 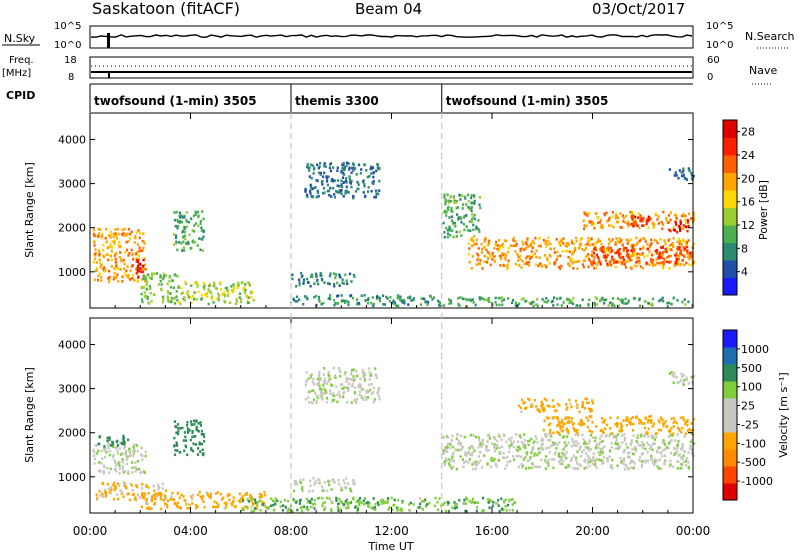 I want to click on power-colorbar-tick-label: 24, so click(x=748, y=155).